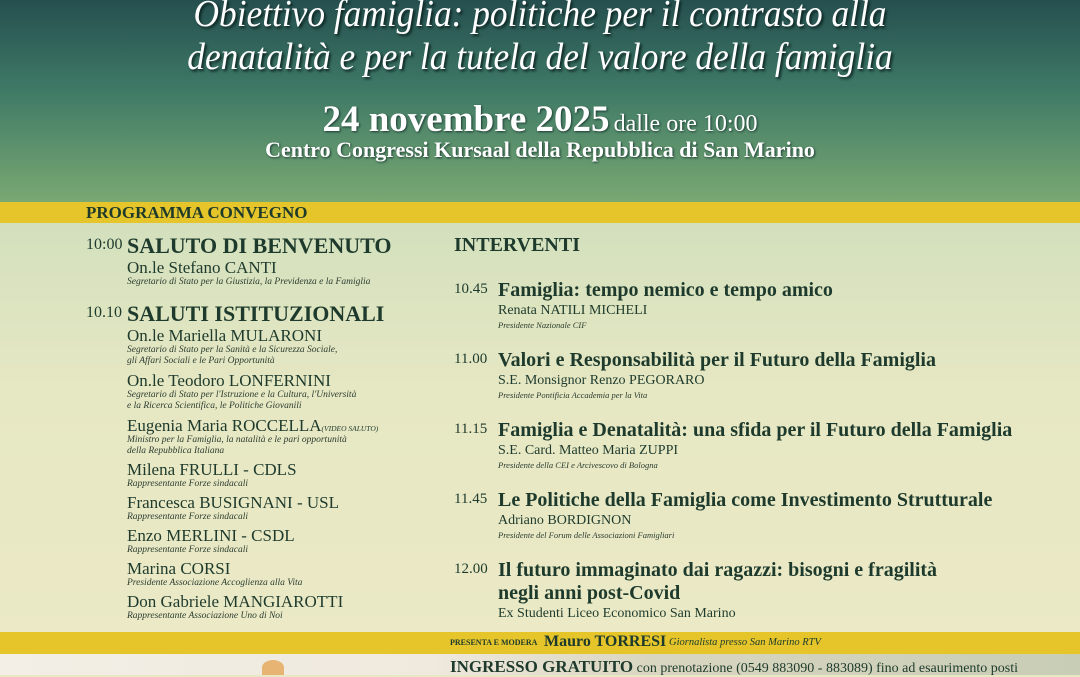 The image size is (1080, 677). Describe the element at coordinates (201, 361) in the screenshot. I see `speaker-role: gli Affari Sociali e le Pari Opportunità` at that location.